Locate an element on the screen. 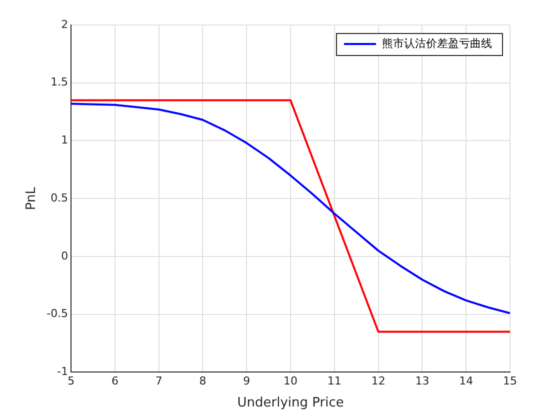 This screenshot has width=560, height=420. x-tick-label: 12 is located at coordinates (378, 381).